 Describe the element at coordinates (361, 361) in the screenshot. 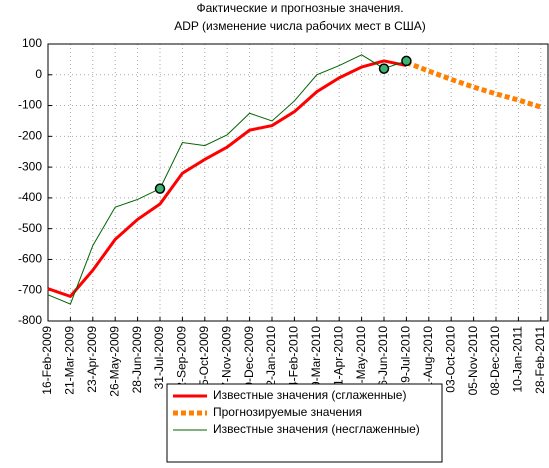

I see `x-tick-label: 24-May-2010` at that location.